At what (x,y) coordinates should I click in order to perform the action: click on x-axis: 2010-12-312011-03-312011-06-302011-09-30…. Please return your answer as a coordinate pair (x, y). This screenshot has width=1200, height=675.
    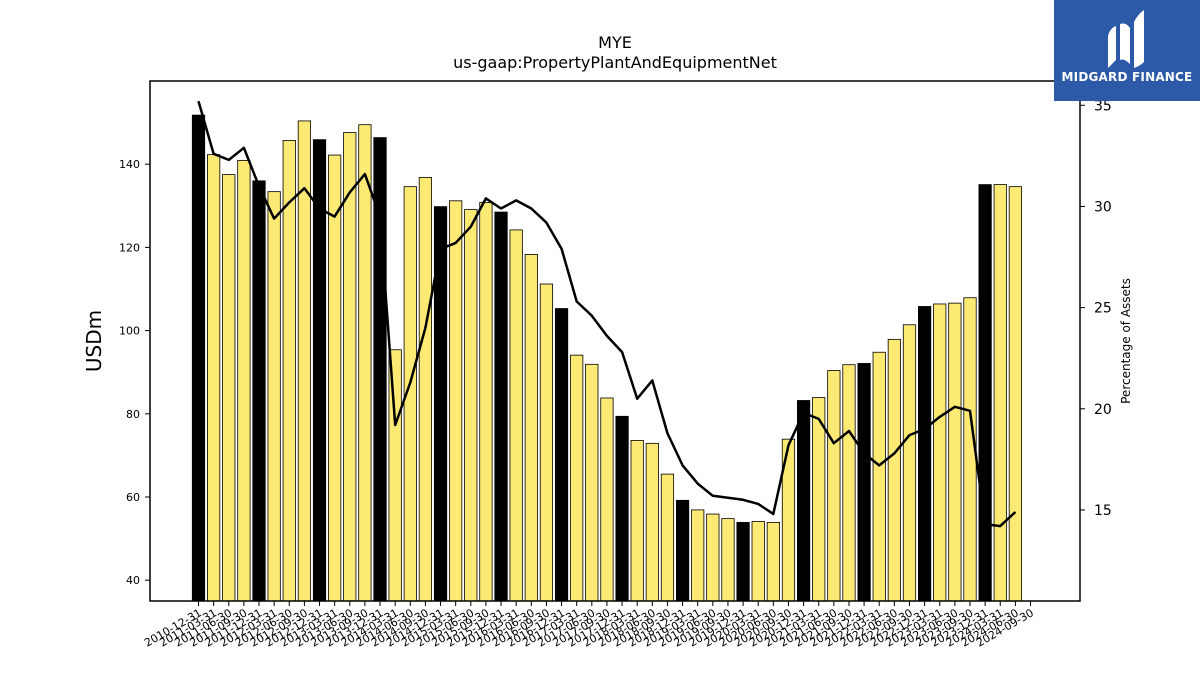
    Looking at the image, I should click on (589, 625).